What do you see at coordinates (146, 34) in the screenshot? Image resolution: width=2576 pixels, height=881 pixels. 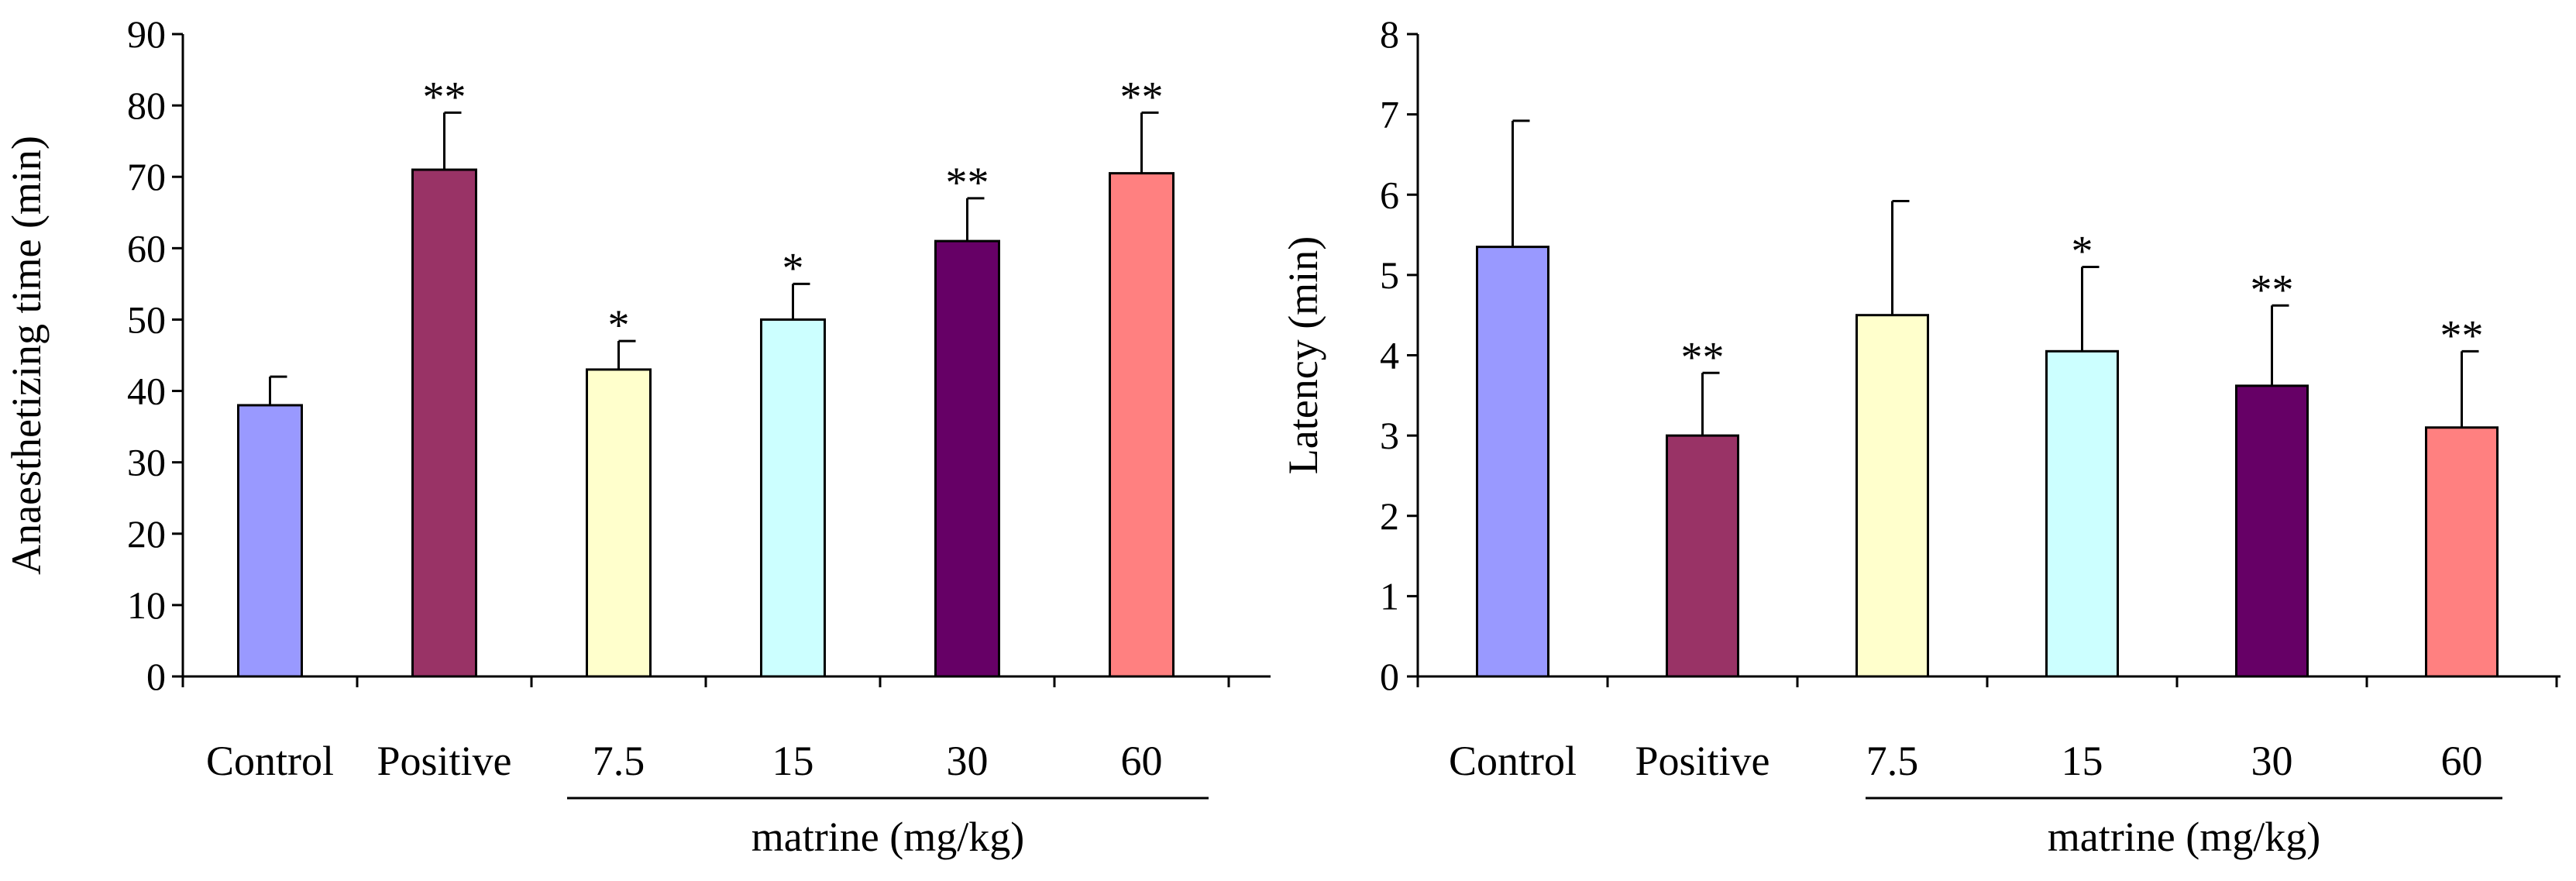 I see `y-tick-label: 90` at bounding box center [146, 34].